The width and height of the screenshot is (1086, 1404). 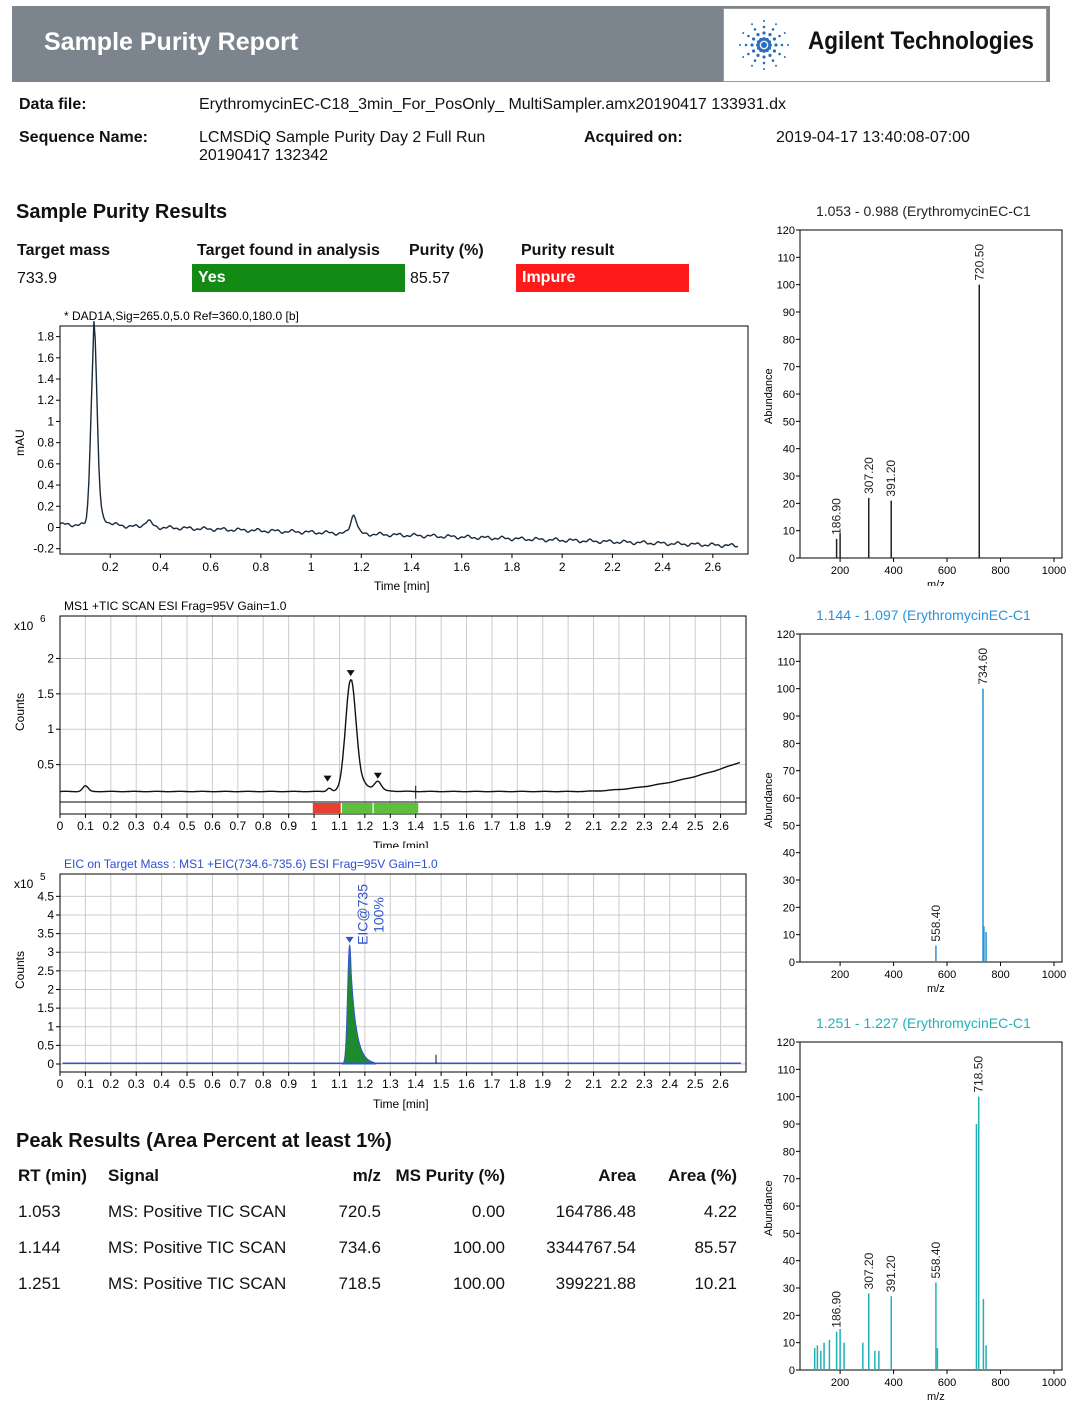 I want to click on x-tick-label: 1.1, so click(x=339, y=826).